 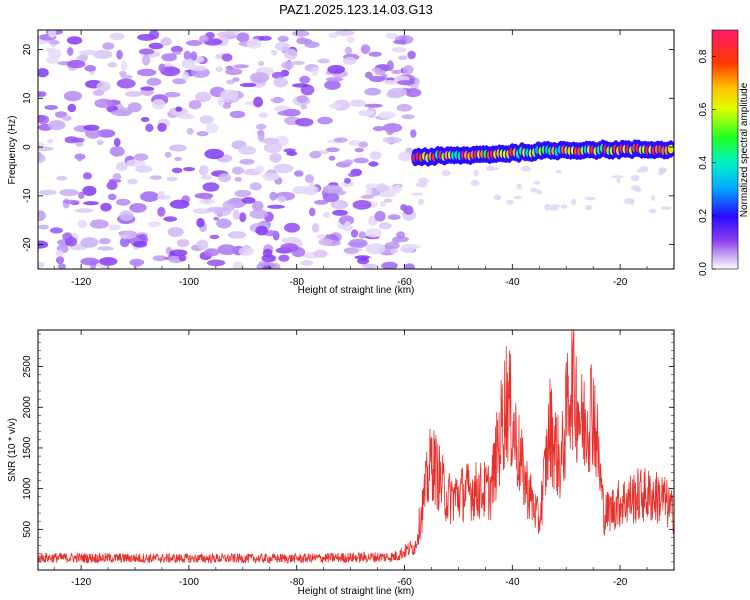 I want to click on y-tick-label: 2000, so click(x=27, y=407).